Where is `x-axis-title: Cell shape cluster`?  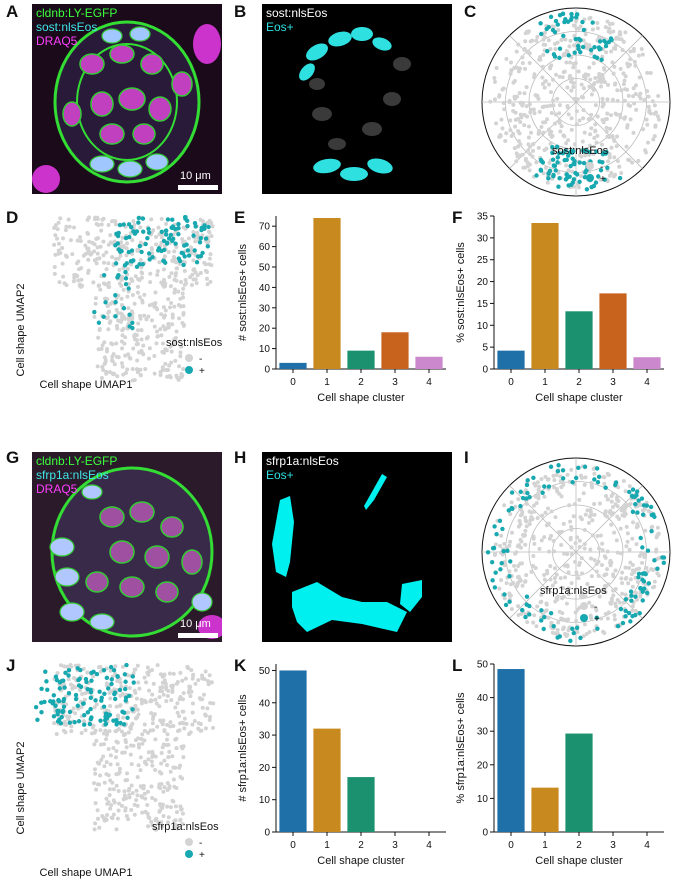
x-axis-title: Cell shape cluster is located at coordinates (361, 861).